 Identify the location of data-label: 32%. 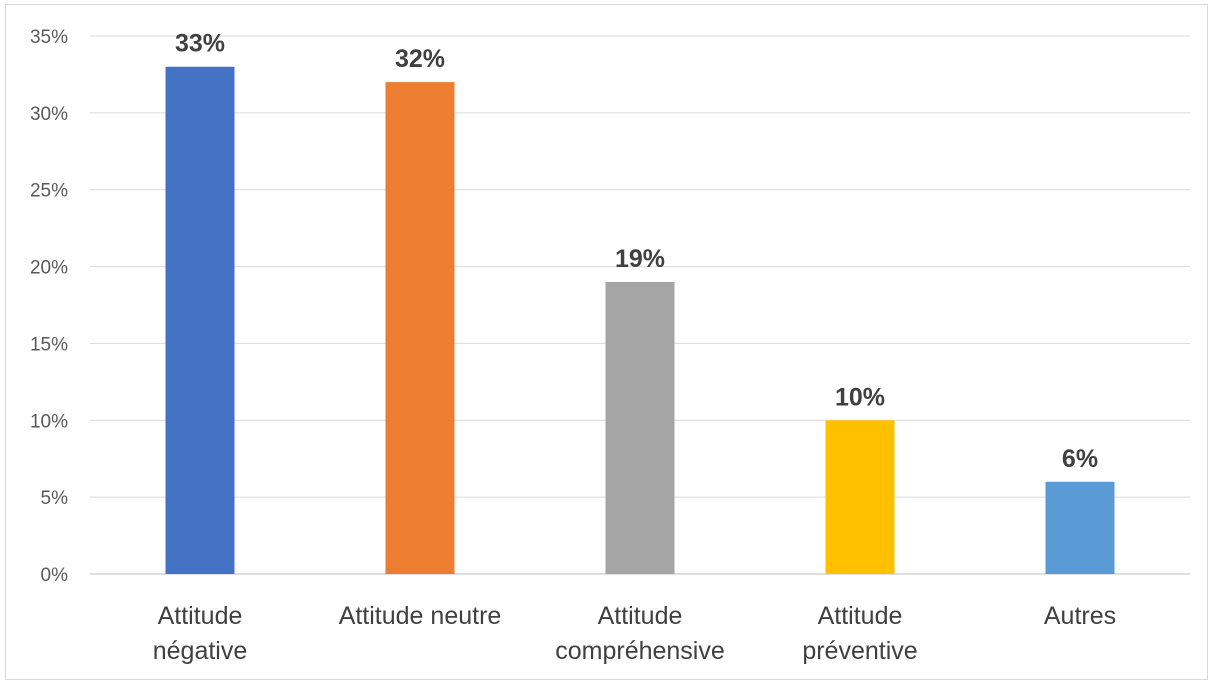
(420, 59).